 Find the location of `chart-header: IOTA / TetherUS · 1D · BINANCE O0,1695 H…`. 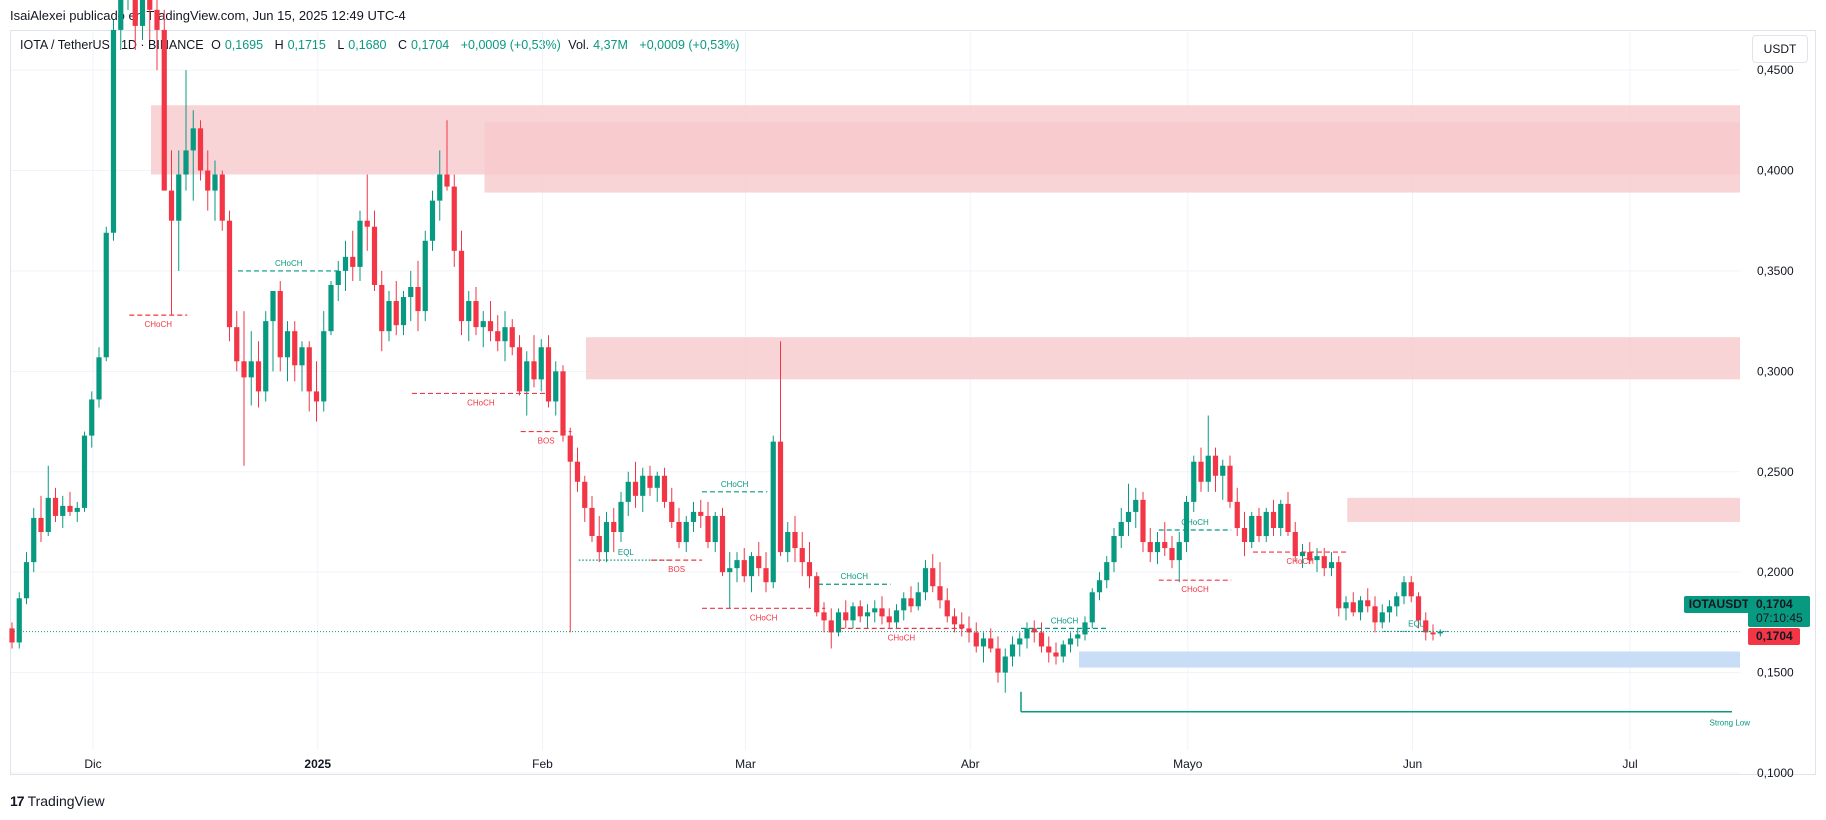

chart-header: IOTA / TetherUS · 1D · BINANCE O0,1695 H… is located at coordinates (381, 45).